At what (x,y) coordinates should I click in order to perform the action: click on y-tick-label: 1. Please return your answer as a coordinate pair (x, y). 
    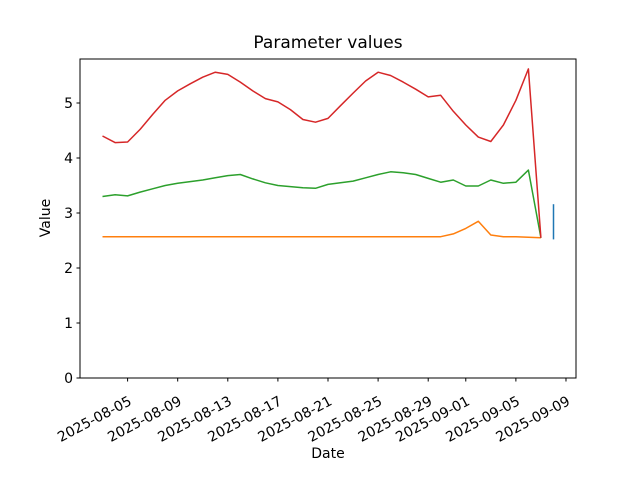
    Looking at the image, I should click on (68, 324).